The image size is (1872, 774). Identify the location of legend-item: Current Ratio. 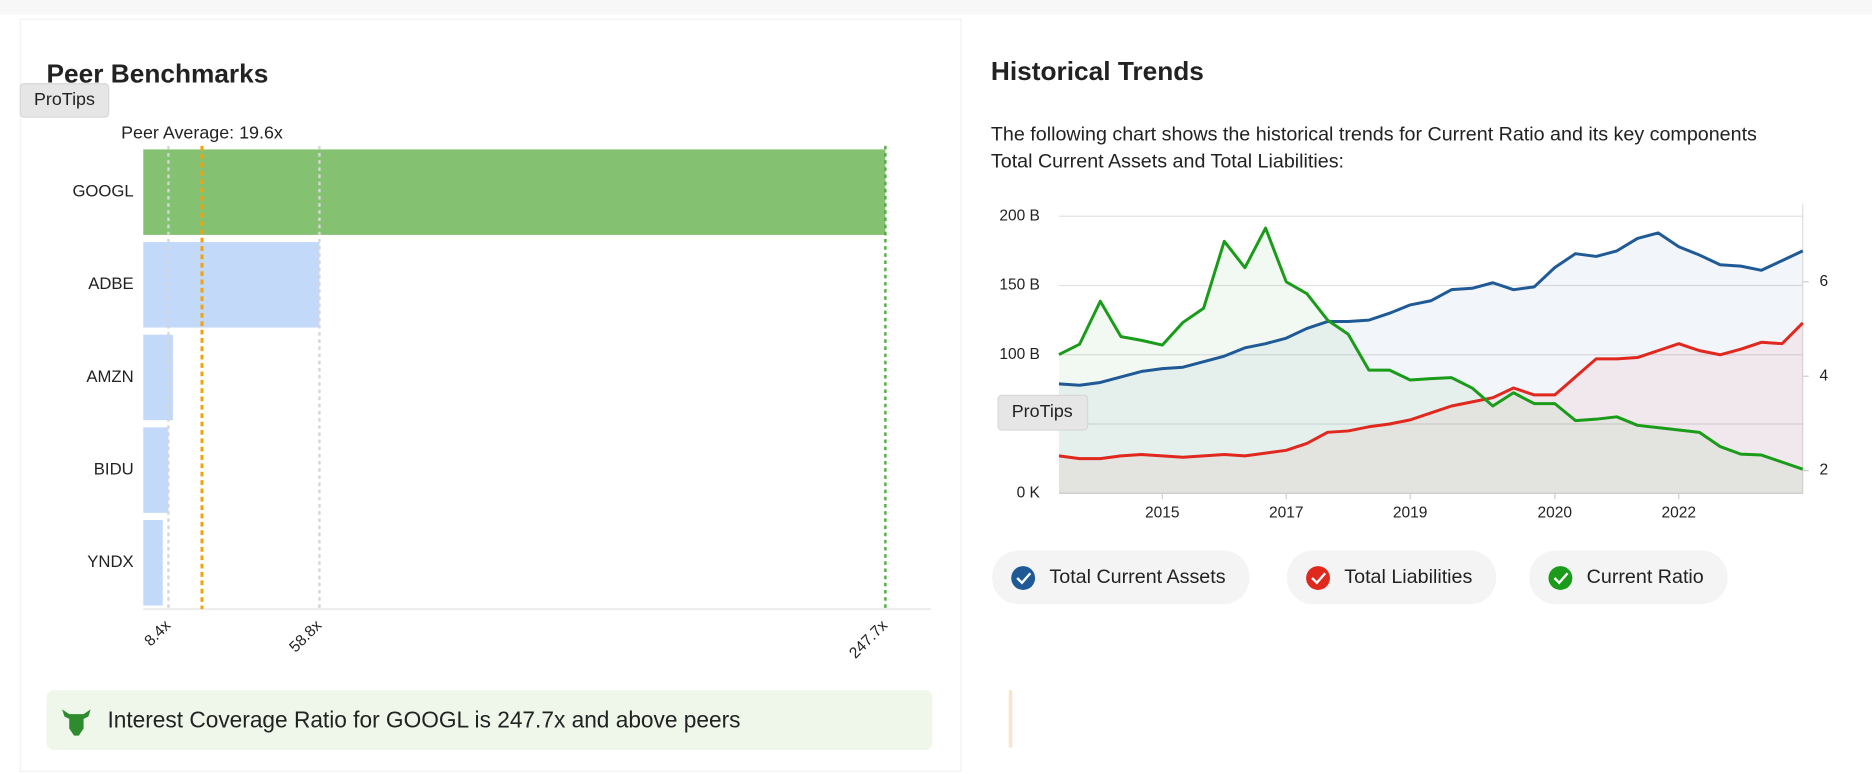
(1628, 577).